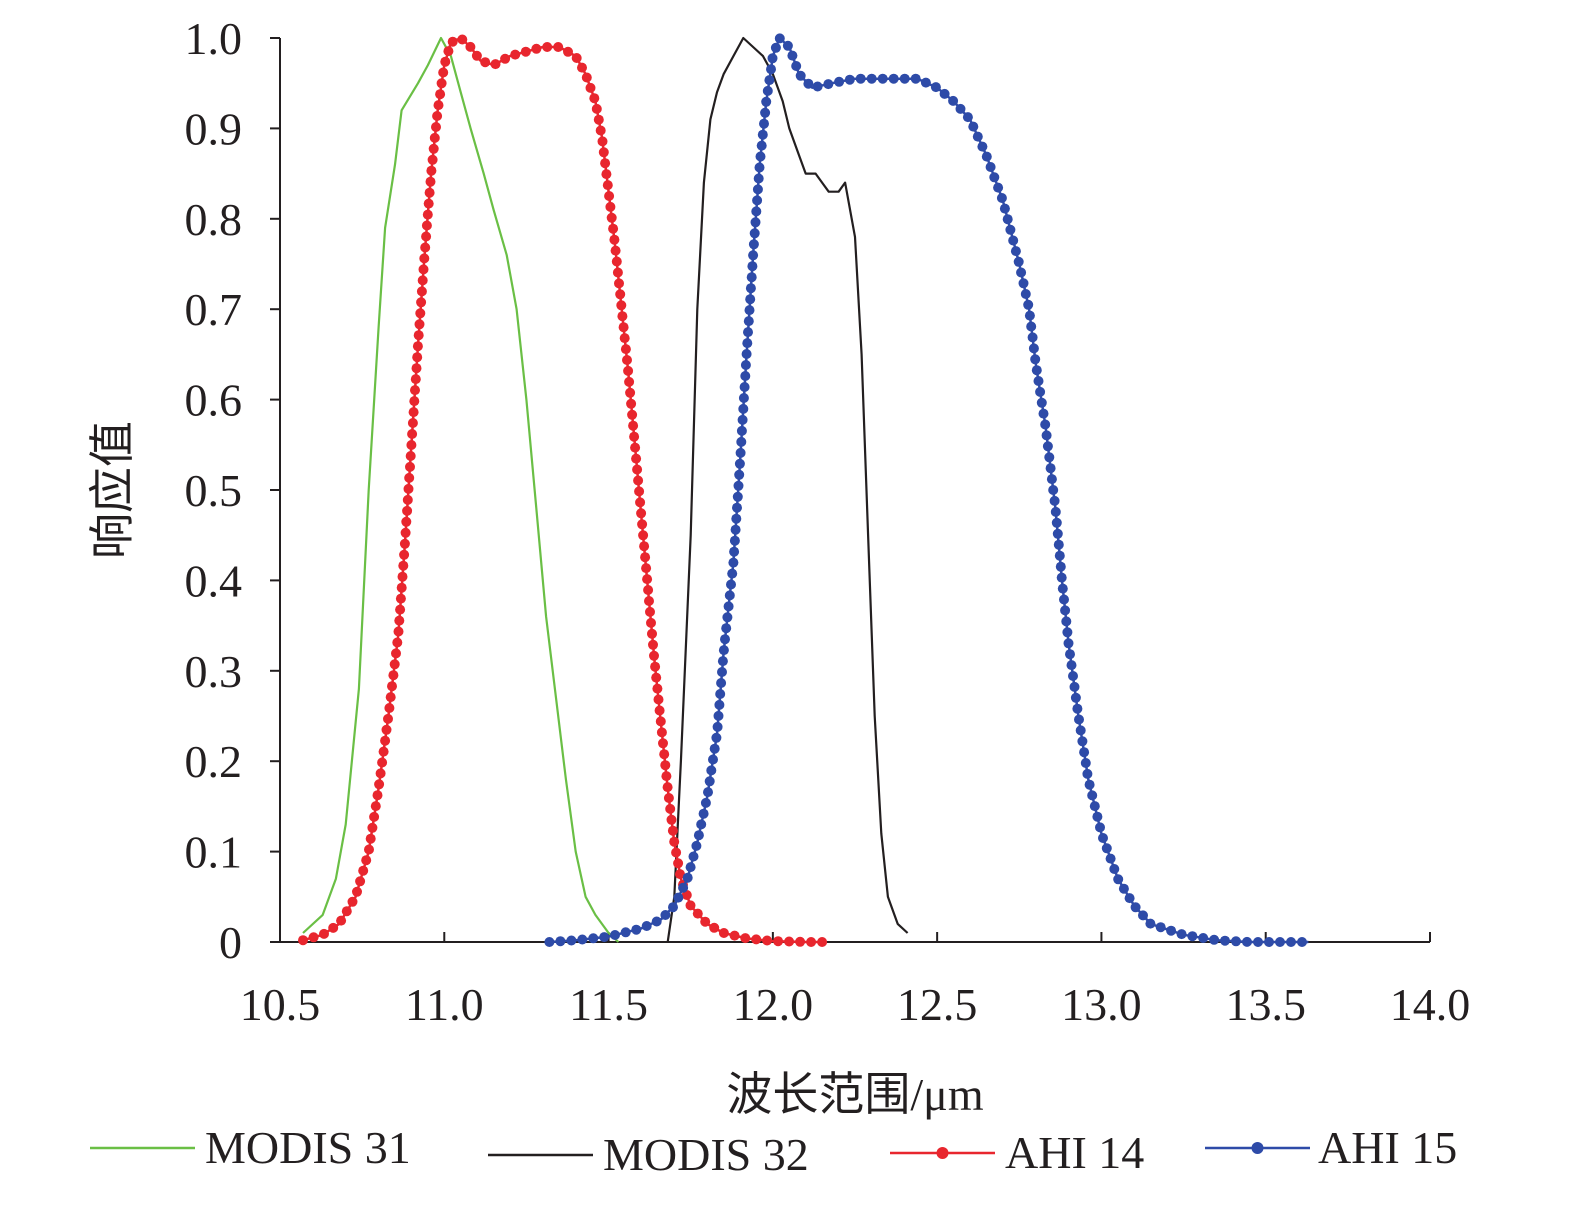  What do you see at coordinates (1331, 1147) in the screenshot?
I see `legend-item-ahi-15: AHI 15` at bounding box center [1331, 1147].